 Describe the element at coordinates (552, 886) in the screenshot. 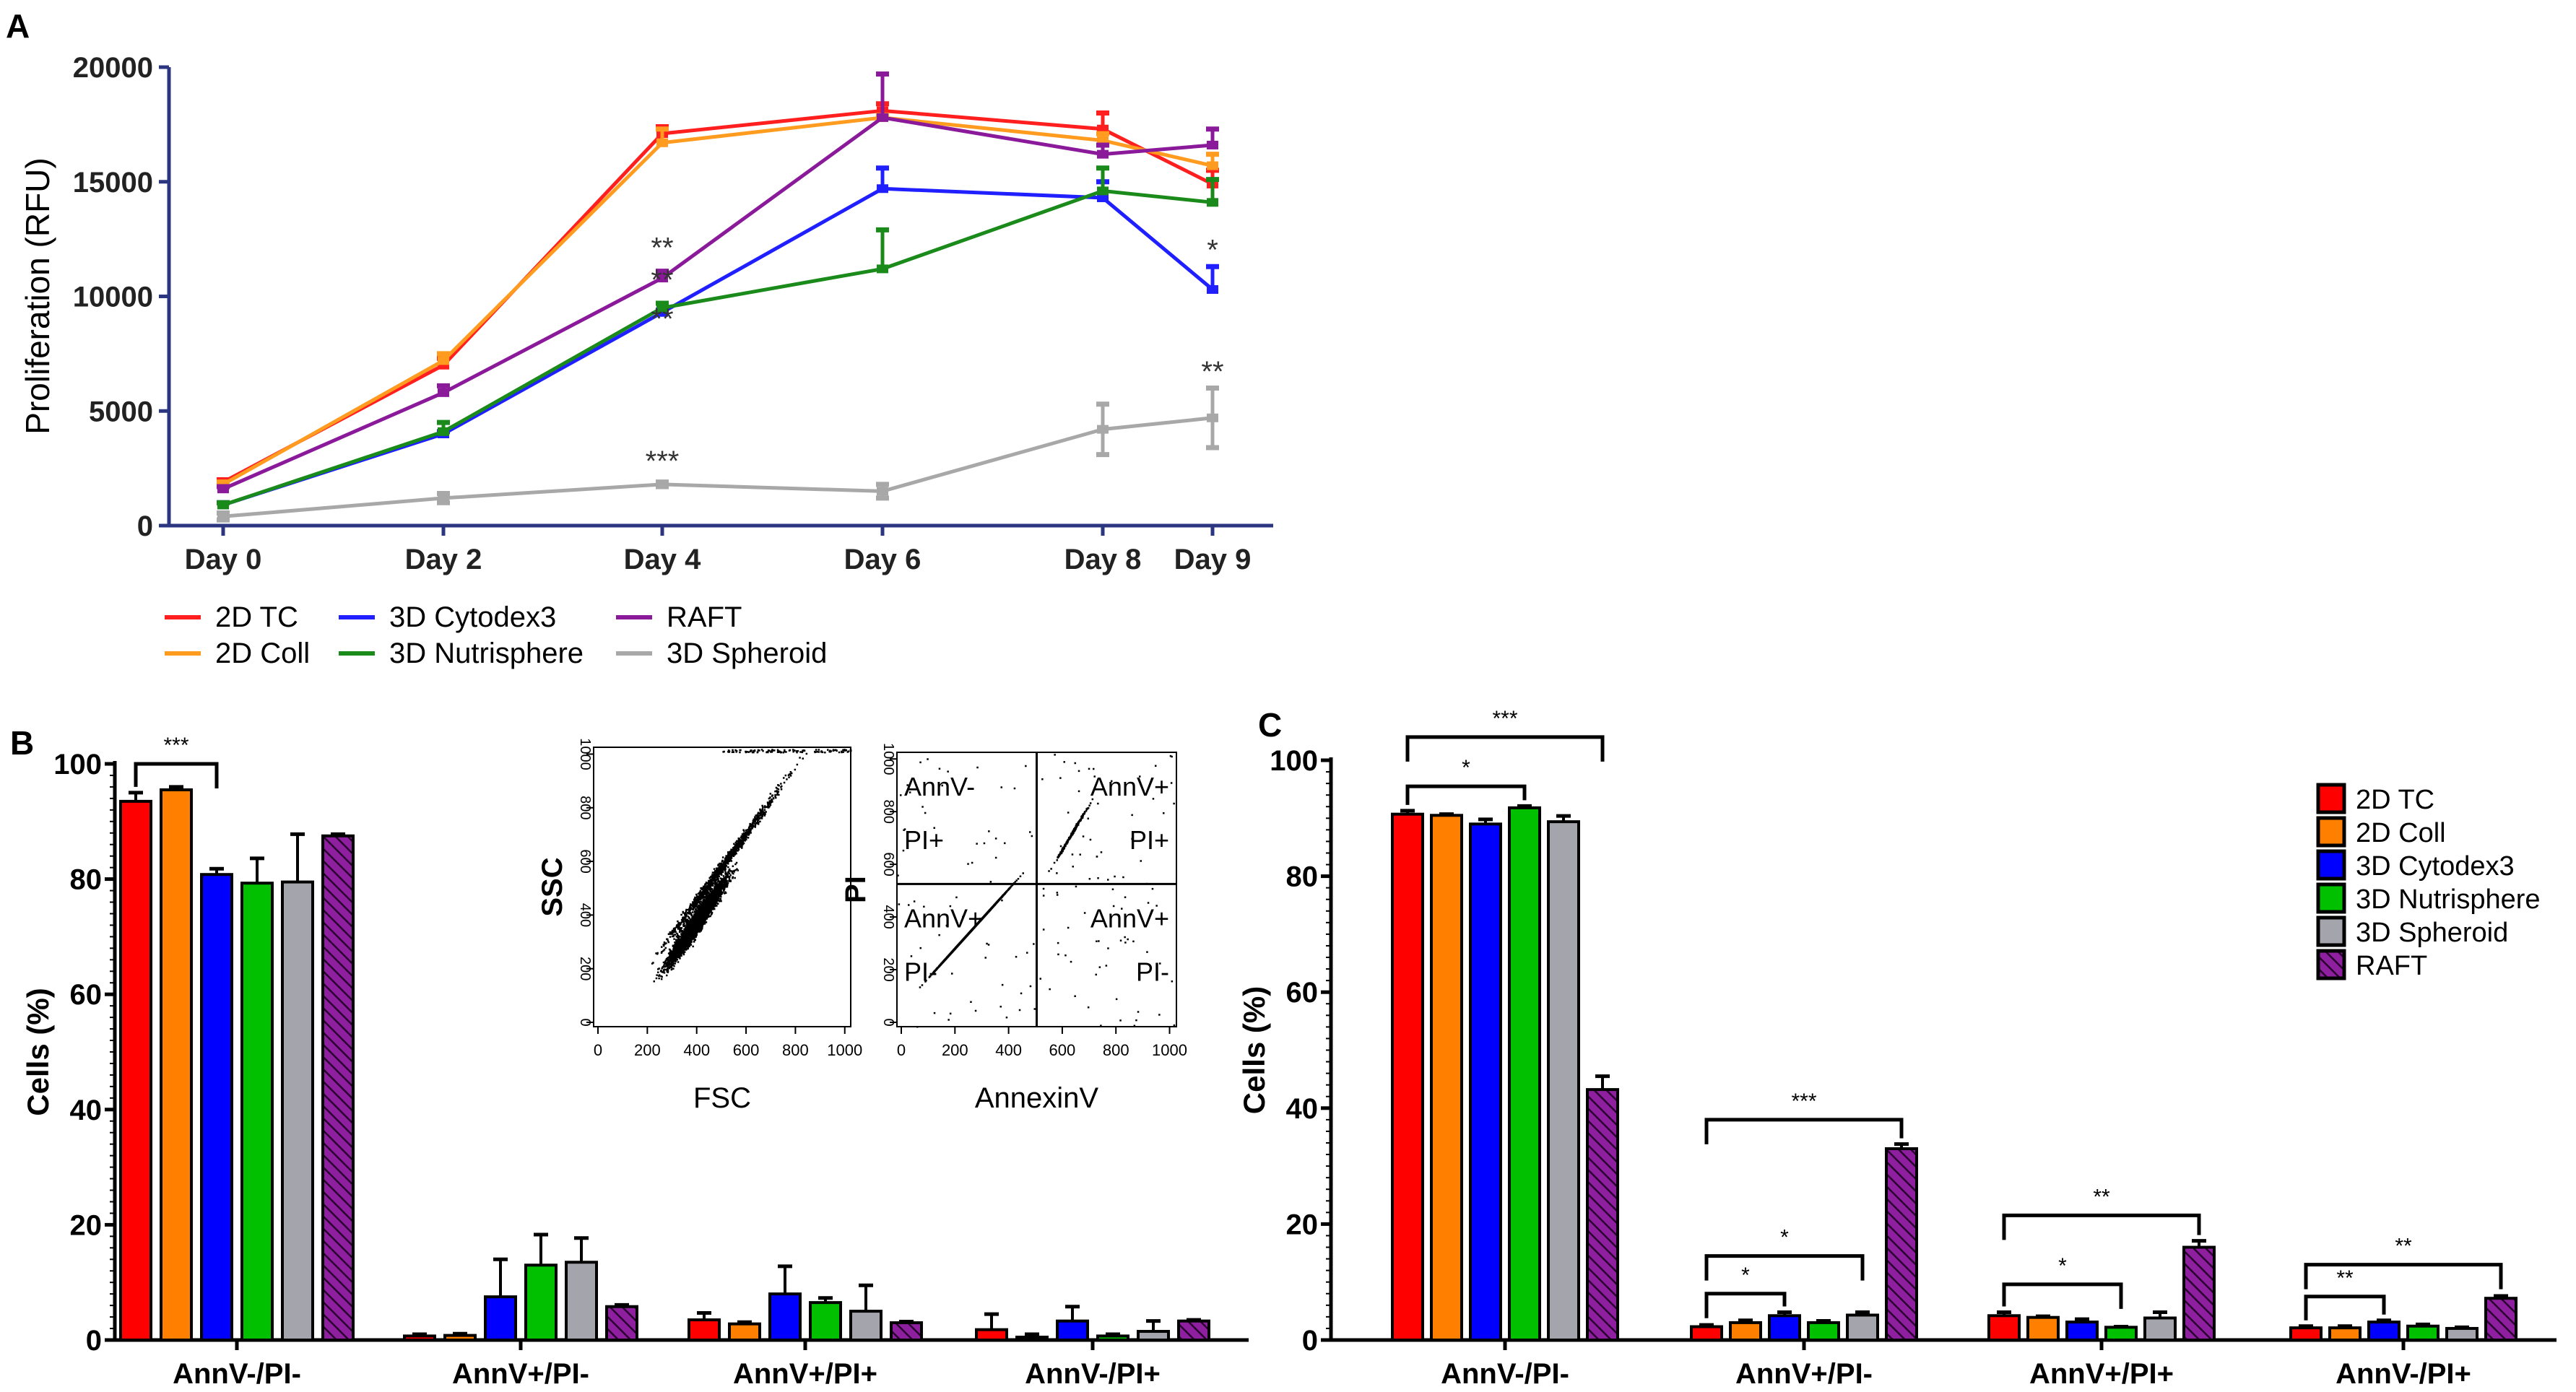

I see `y-axis-label: SSC` at that location.